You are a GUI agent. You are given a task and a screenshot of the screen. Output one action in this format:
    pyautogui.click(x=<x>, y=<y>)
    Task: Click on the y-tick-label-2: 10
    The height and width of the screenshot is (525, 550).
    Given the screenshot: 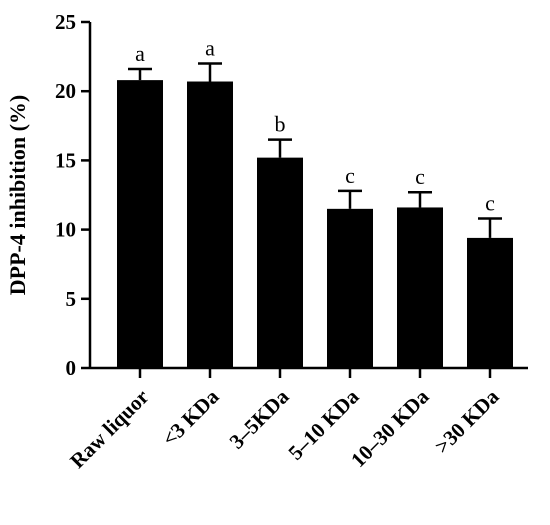 What is the action you would take?
    pyautogui.click(x=65, y=230)
    